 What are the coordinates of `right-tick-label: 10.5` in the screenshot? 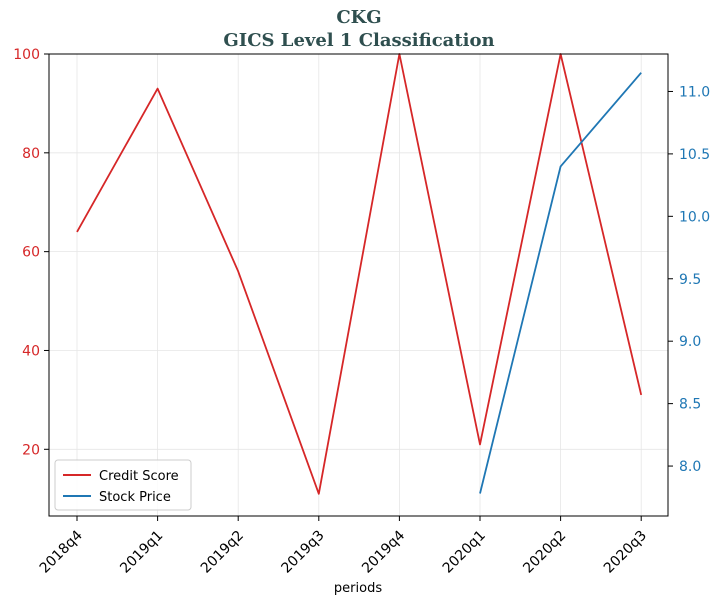 It's located at (694, 155).